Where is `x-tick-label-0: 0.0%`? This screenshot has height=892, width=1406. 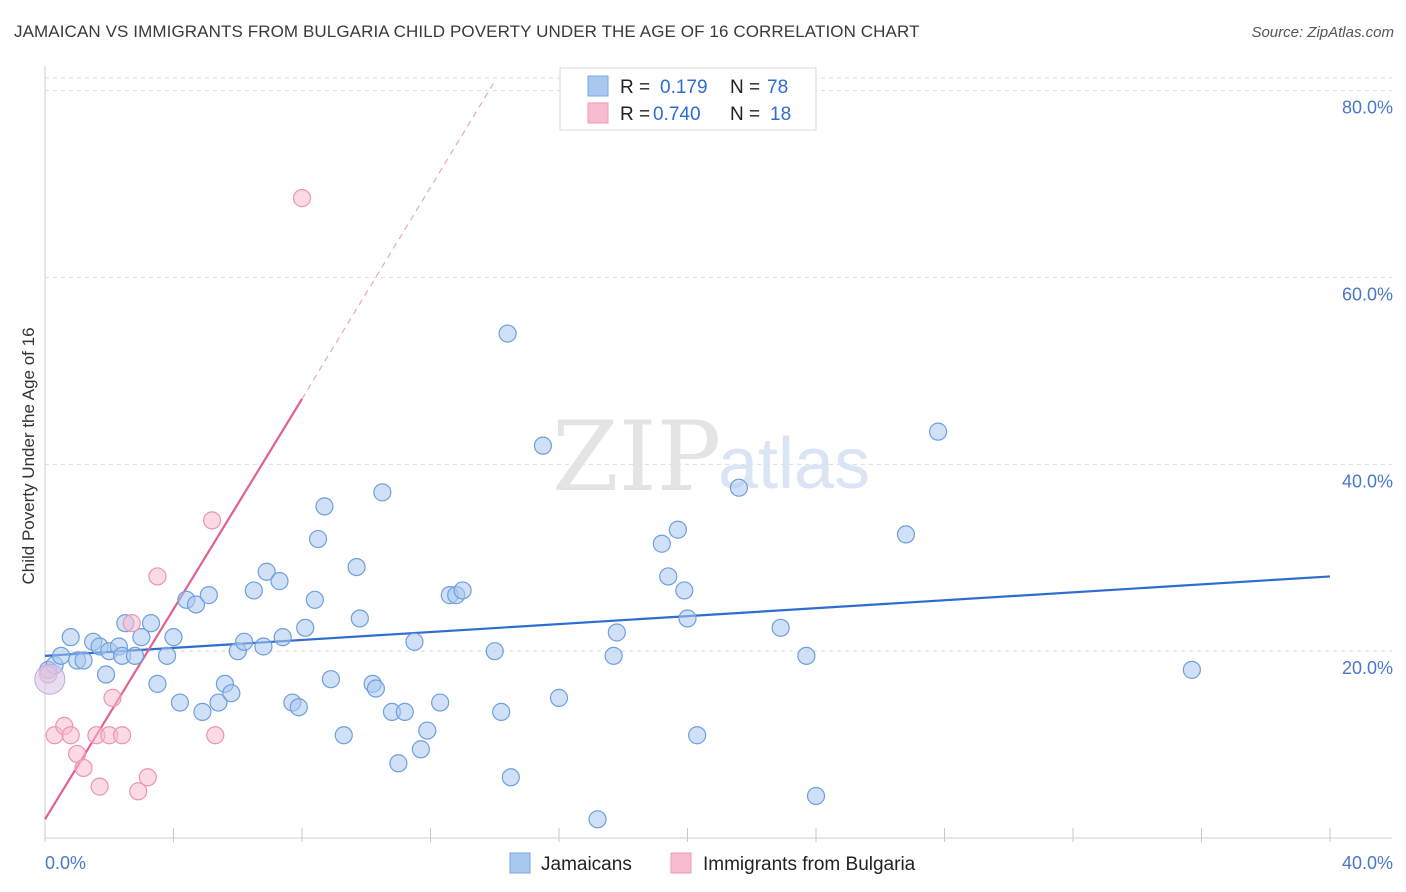 x-tick-label-0: 0.0% is located at coordinates (65, 863).